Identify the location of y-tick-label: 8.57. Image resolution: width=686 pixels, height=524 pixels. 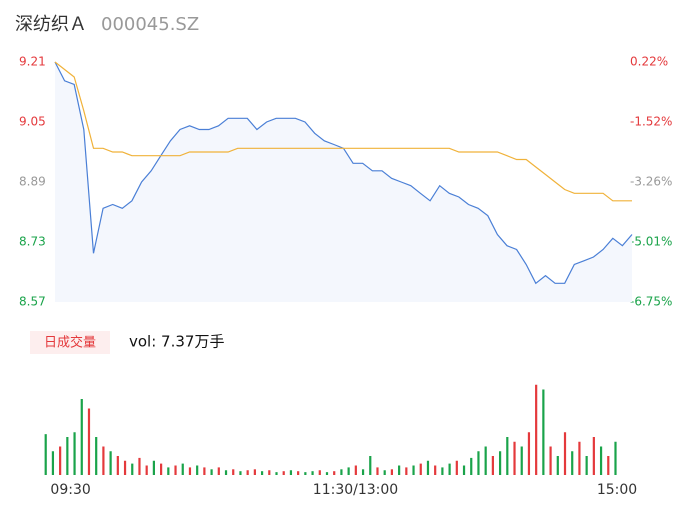
(32, 302).